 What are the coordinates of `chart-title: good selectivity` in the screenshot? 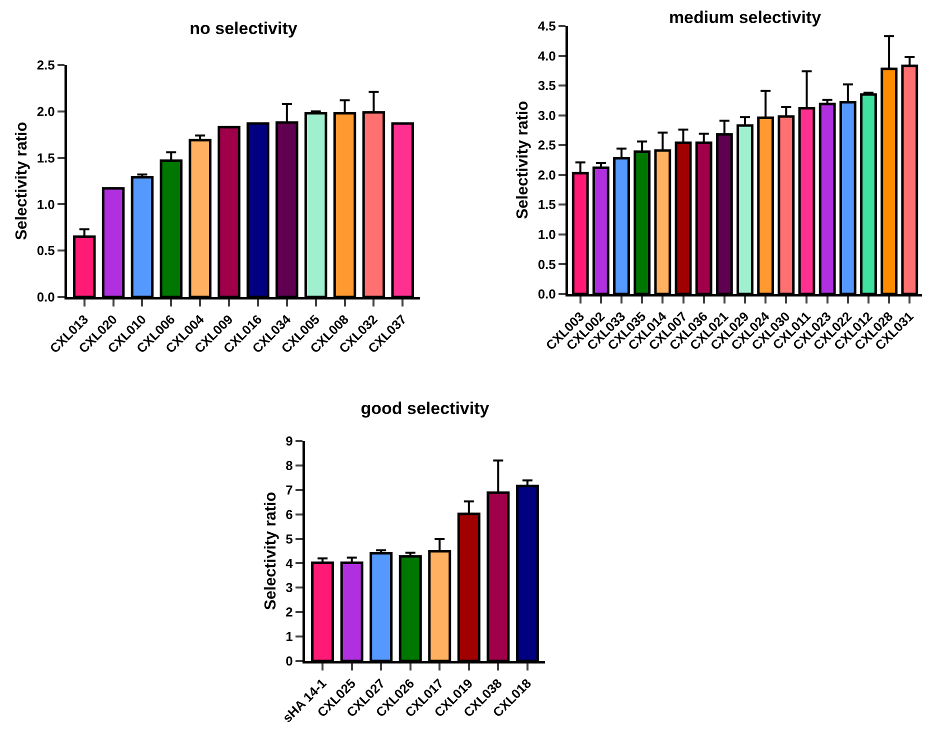 It's located at (425, 408).